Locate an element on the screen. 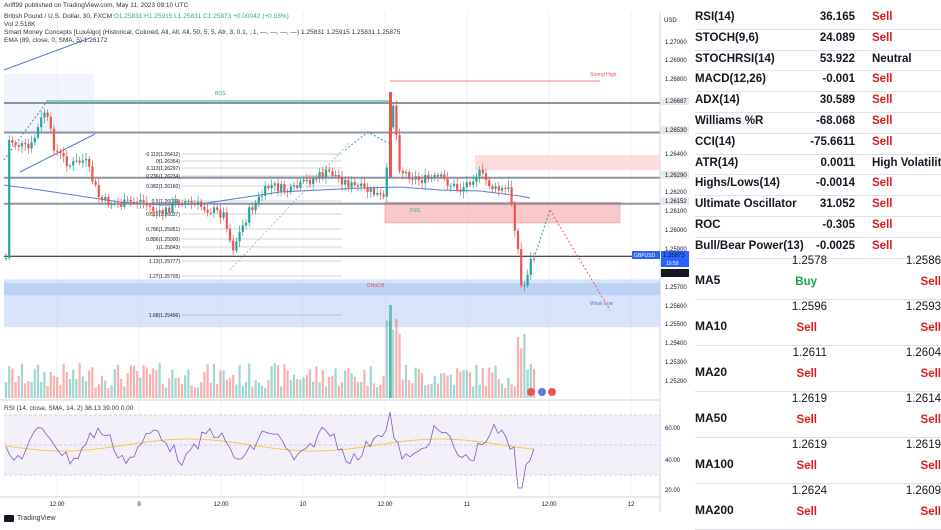 This screenshot has width=941, height=530. ma-exp-value: 1.2619 is located at coordinates (923, 445).